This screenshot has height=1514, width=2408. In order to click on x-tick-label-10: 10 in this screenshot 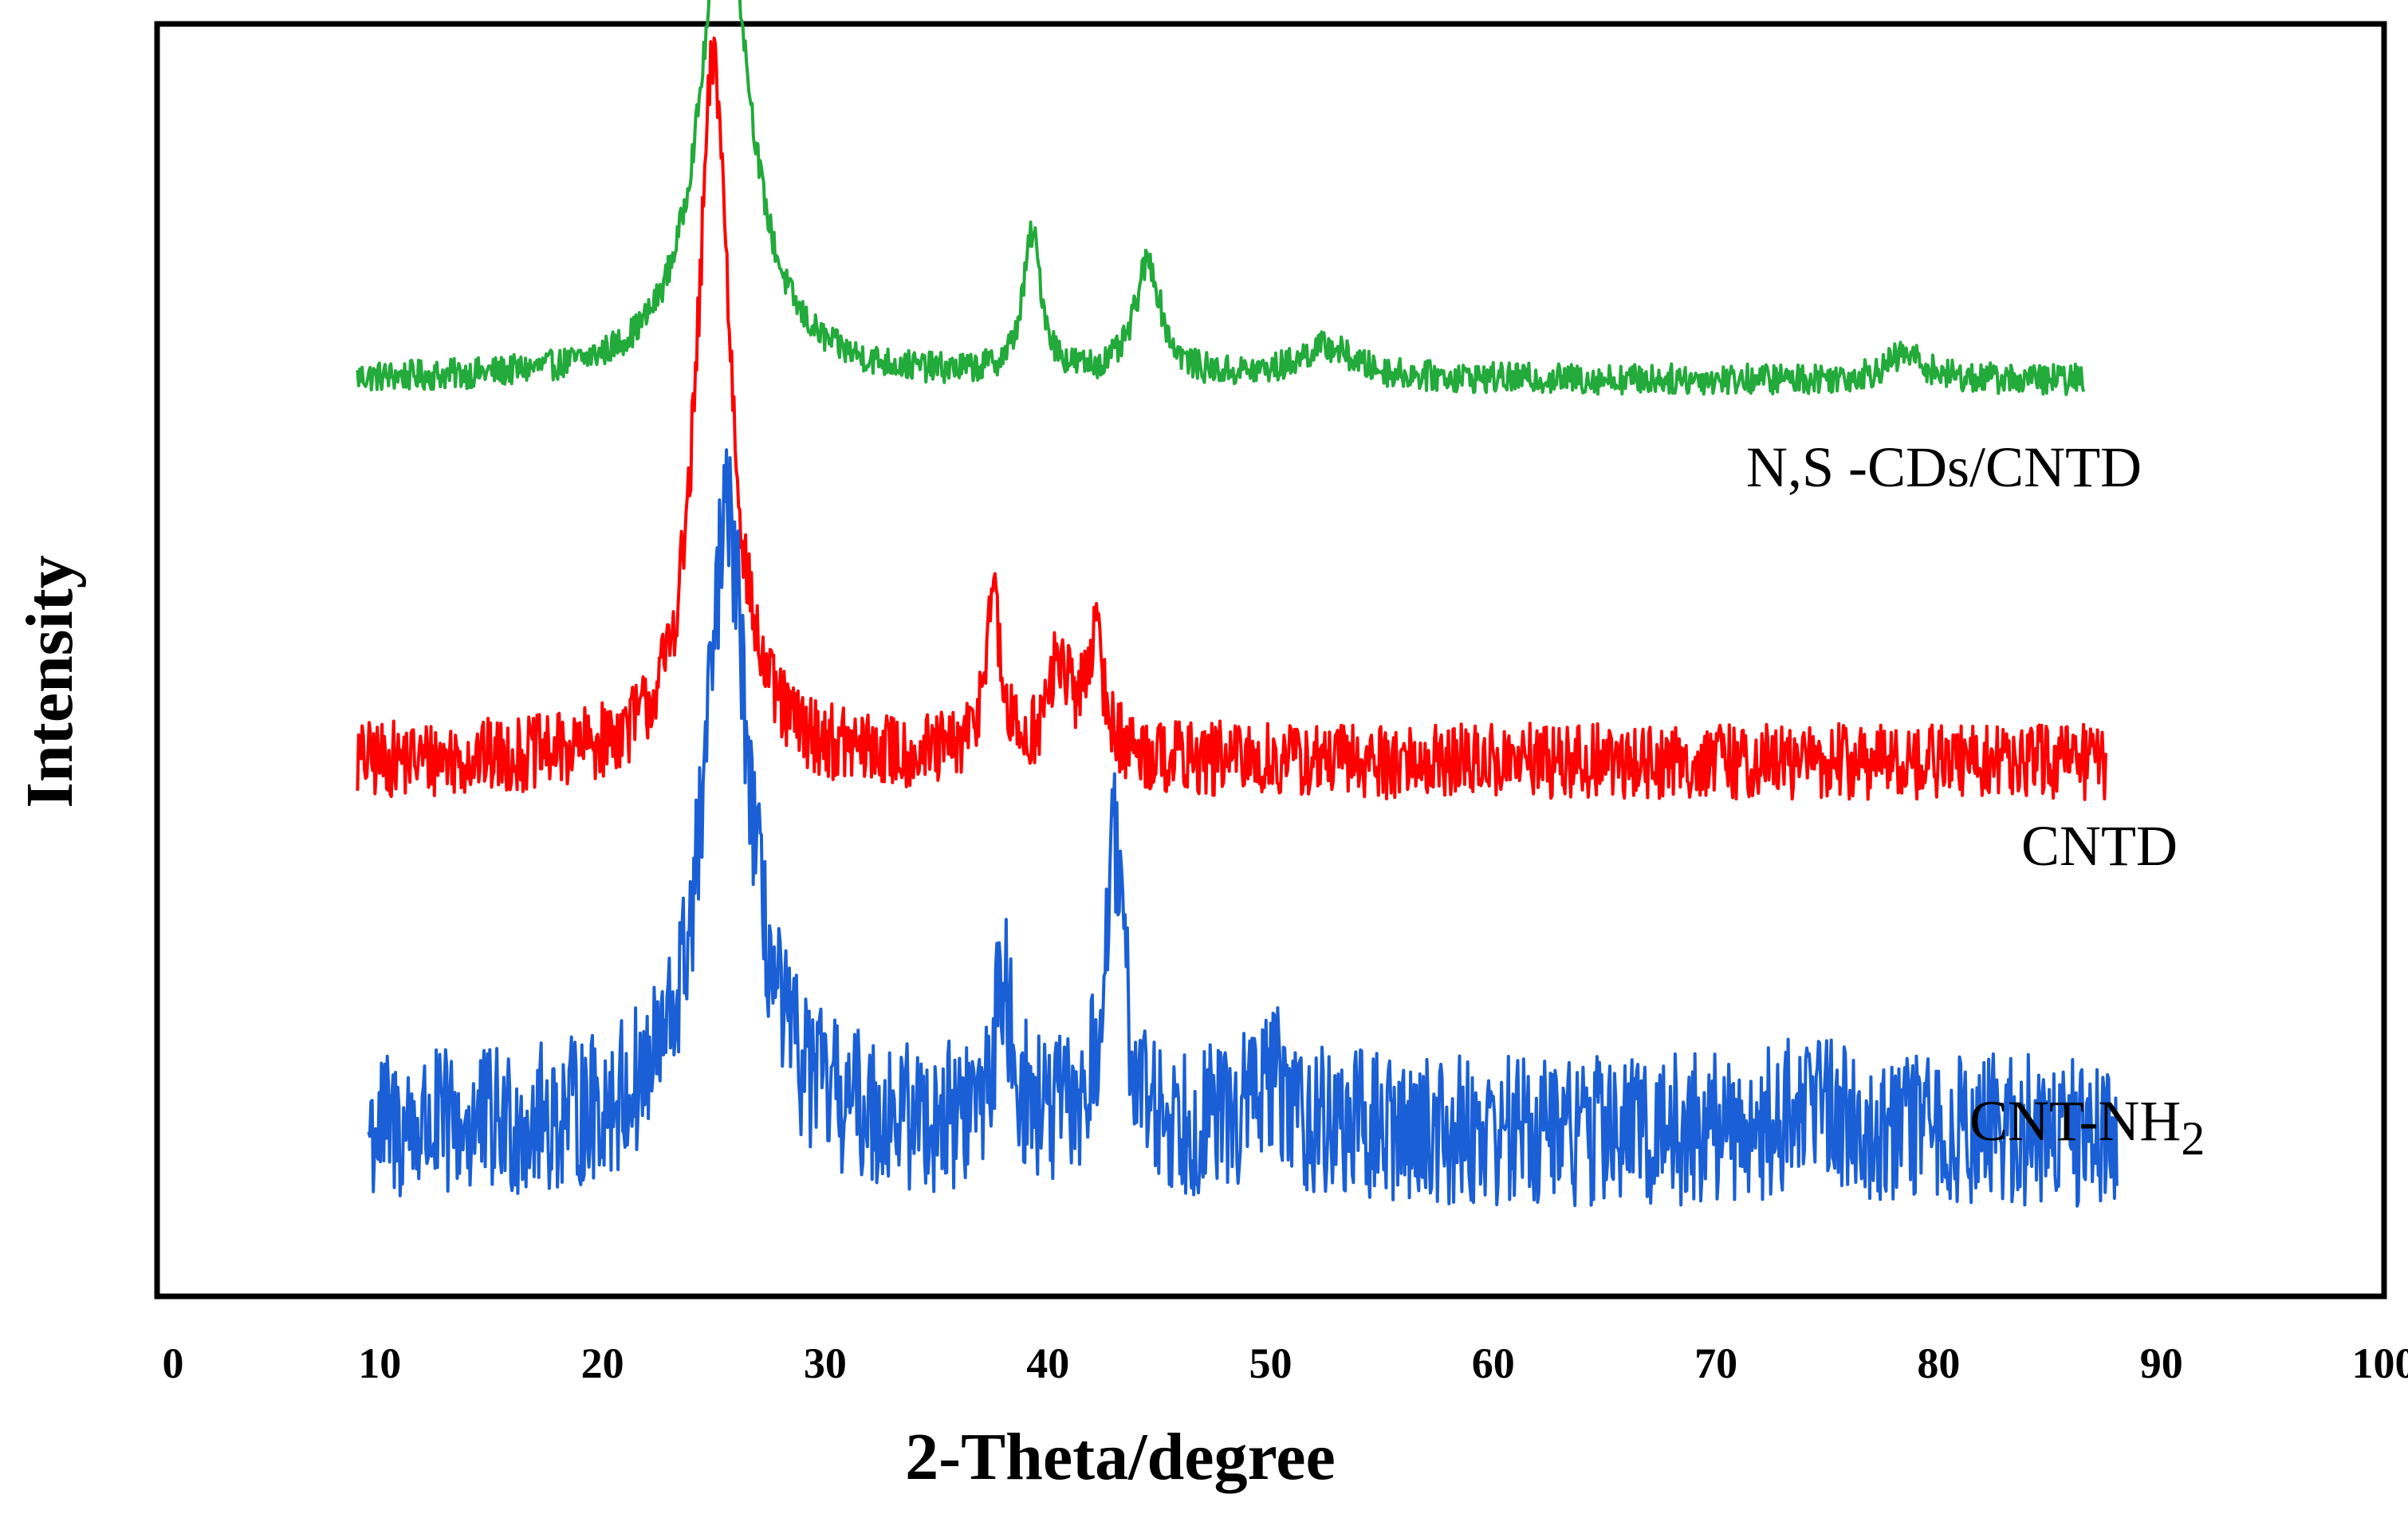, I will do `click(379, 1363)`.